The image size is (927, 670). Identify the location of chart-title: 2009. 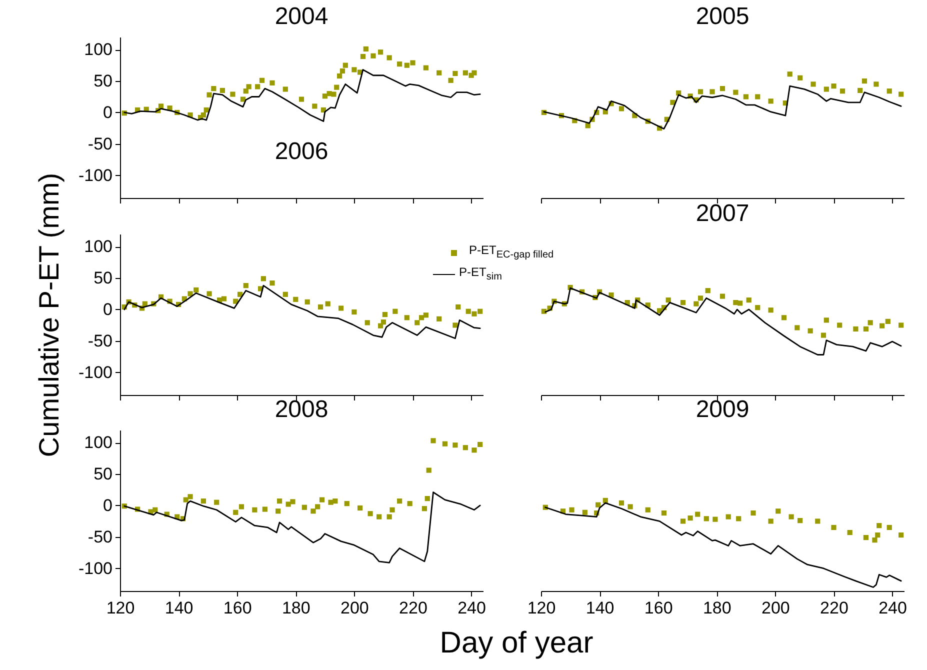
(723, 409).